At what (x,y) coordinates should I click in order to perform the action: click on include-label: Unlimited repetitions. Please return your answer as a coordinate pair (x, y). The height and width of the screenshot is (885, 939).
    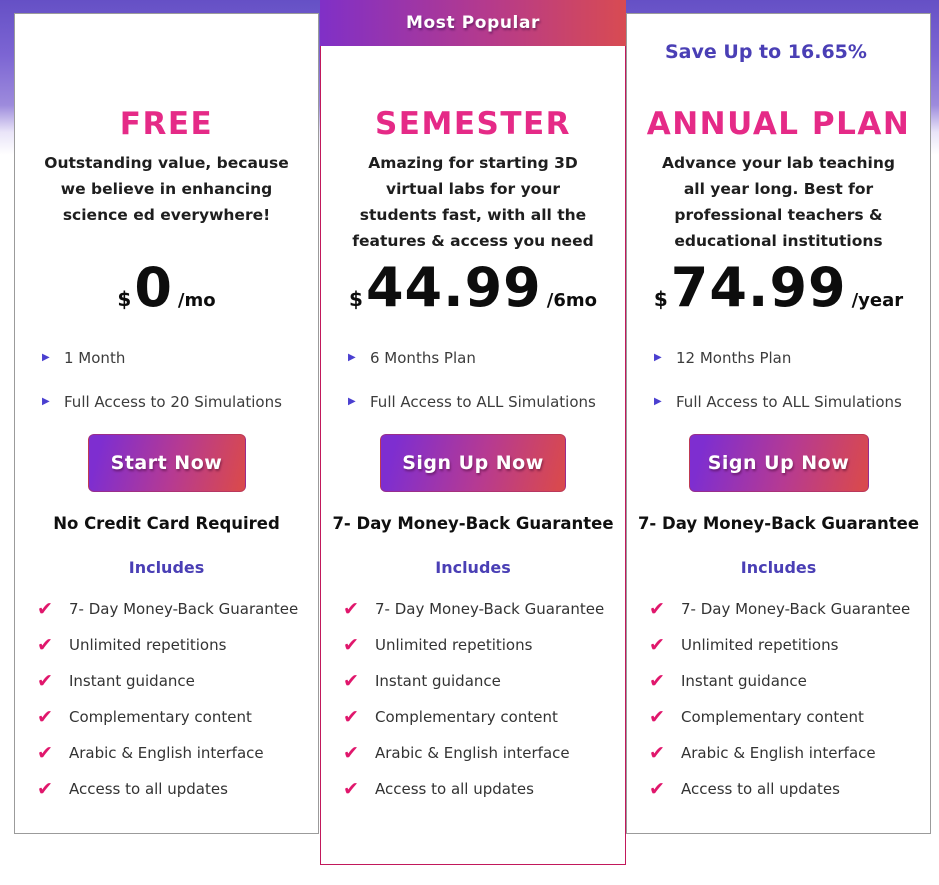
    Looking at the image, I should click on (148, 645).